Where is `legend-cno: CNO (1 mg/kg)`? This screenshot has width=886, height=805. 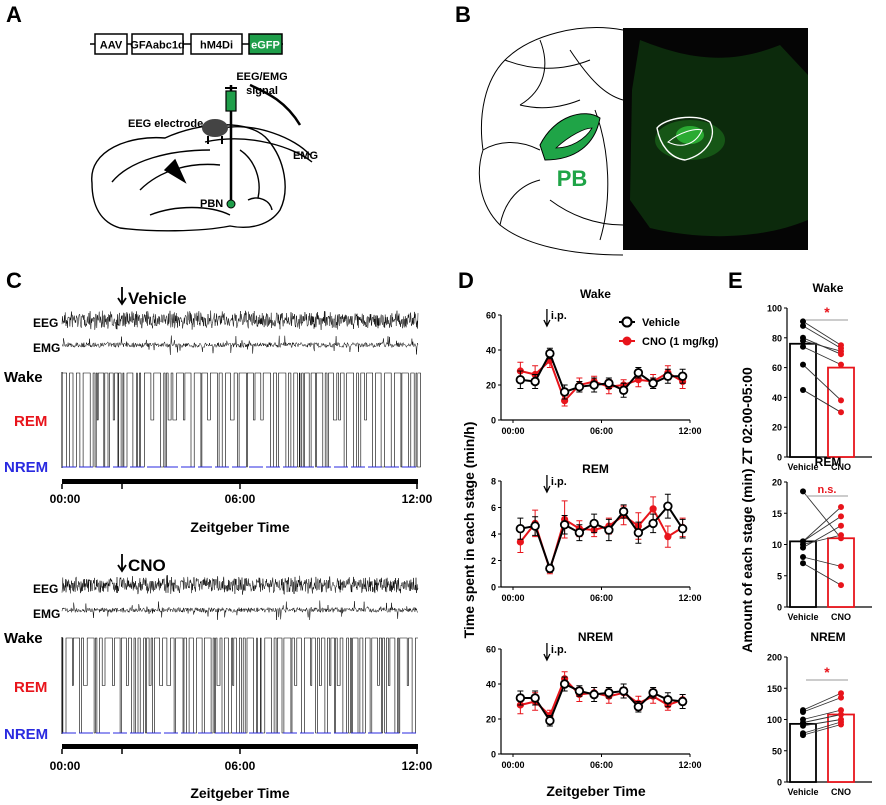
legend-cno: CNO (1 mg/kg) is located at coordinates (680, 342).